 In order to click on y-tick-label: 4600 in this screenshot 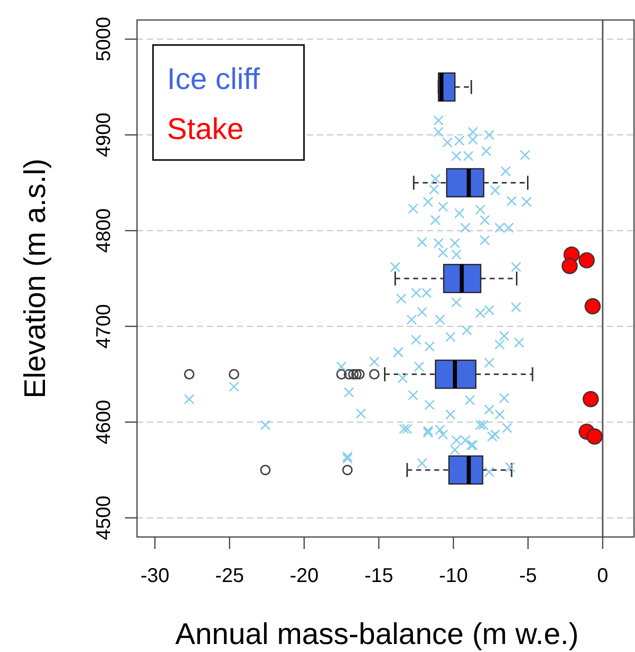, I will do `click(104, 422)`.